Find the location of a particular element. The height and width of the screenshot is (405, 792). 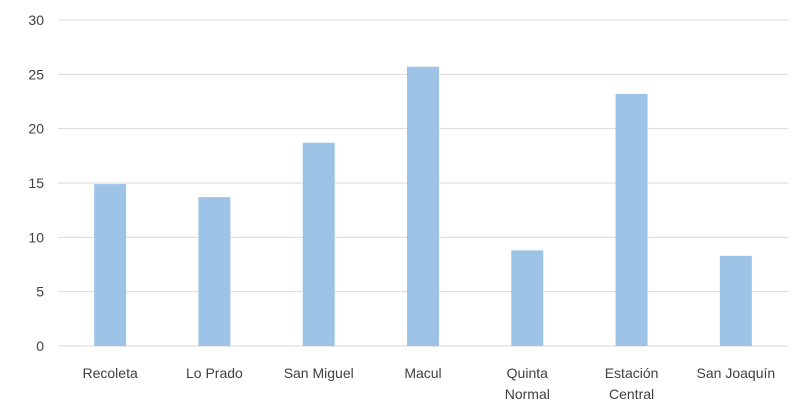

y-tick-label: 30 is located at coordinates (36, 20).